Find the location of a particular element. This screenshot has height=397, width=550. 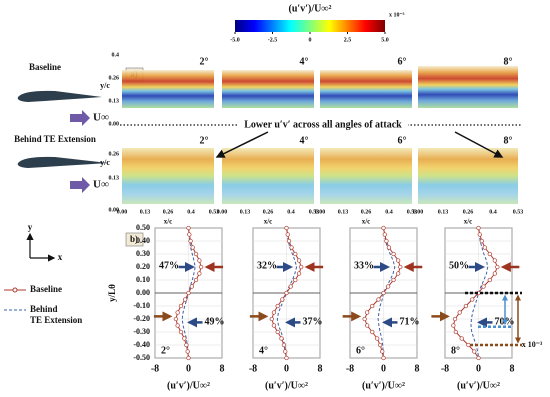

y-tick-label: 0.13 is located at coordinates (114, 178).